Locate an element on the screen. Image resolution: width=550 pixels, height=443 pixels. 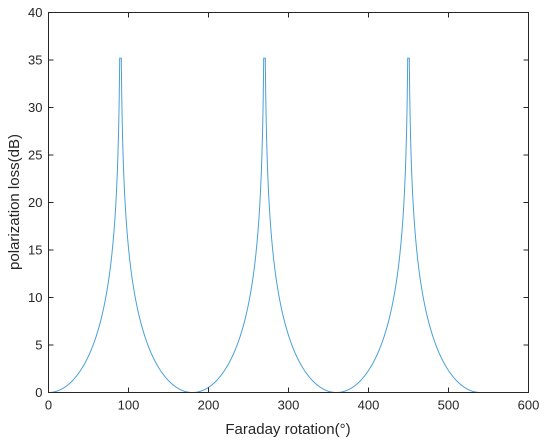
y-tick-label: 5 is located at coordinates (38, 345).